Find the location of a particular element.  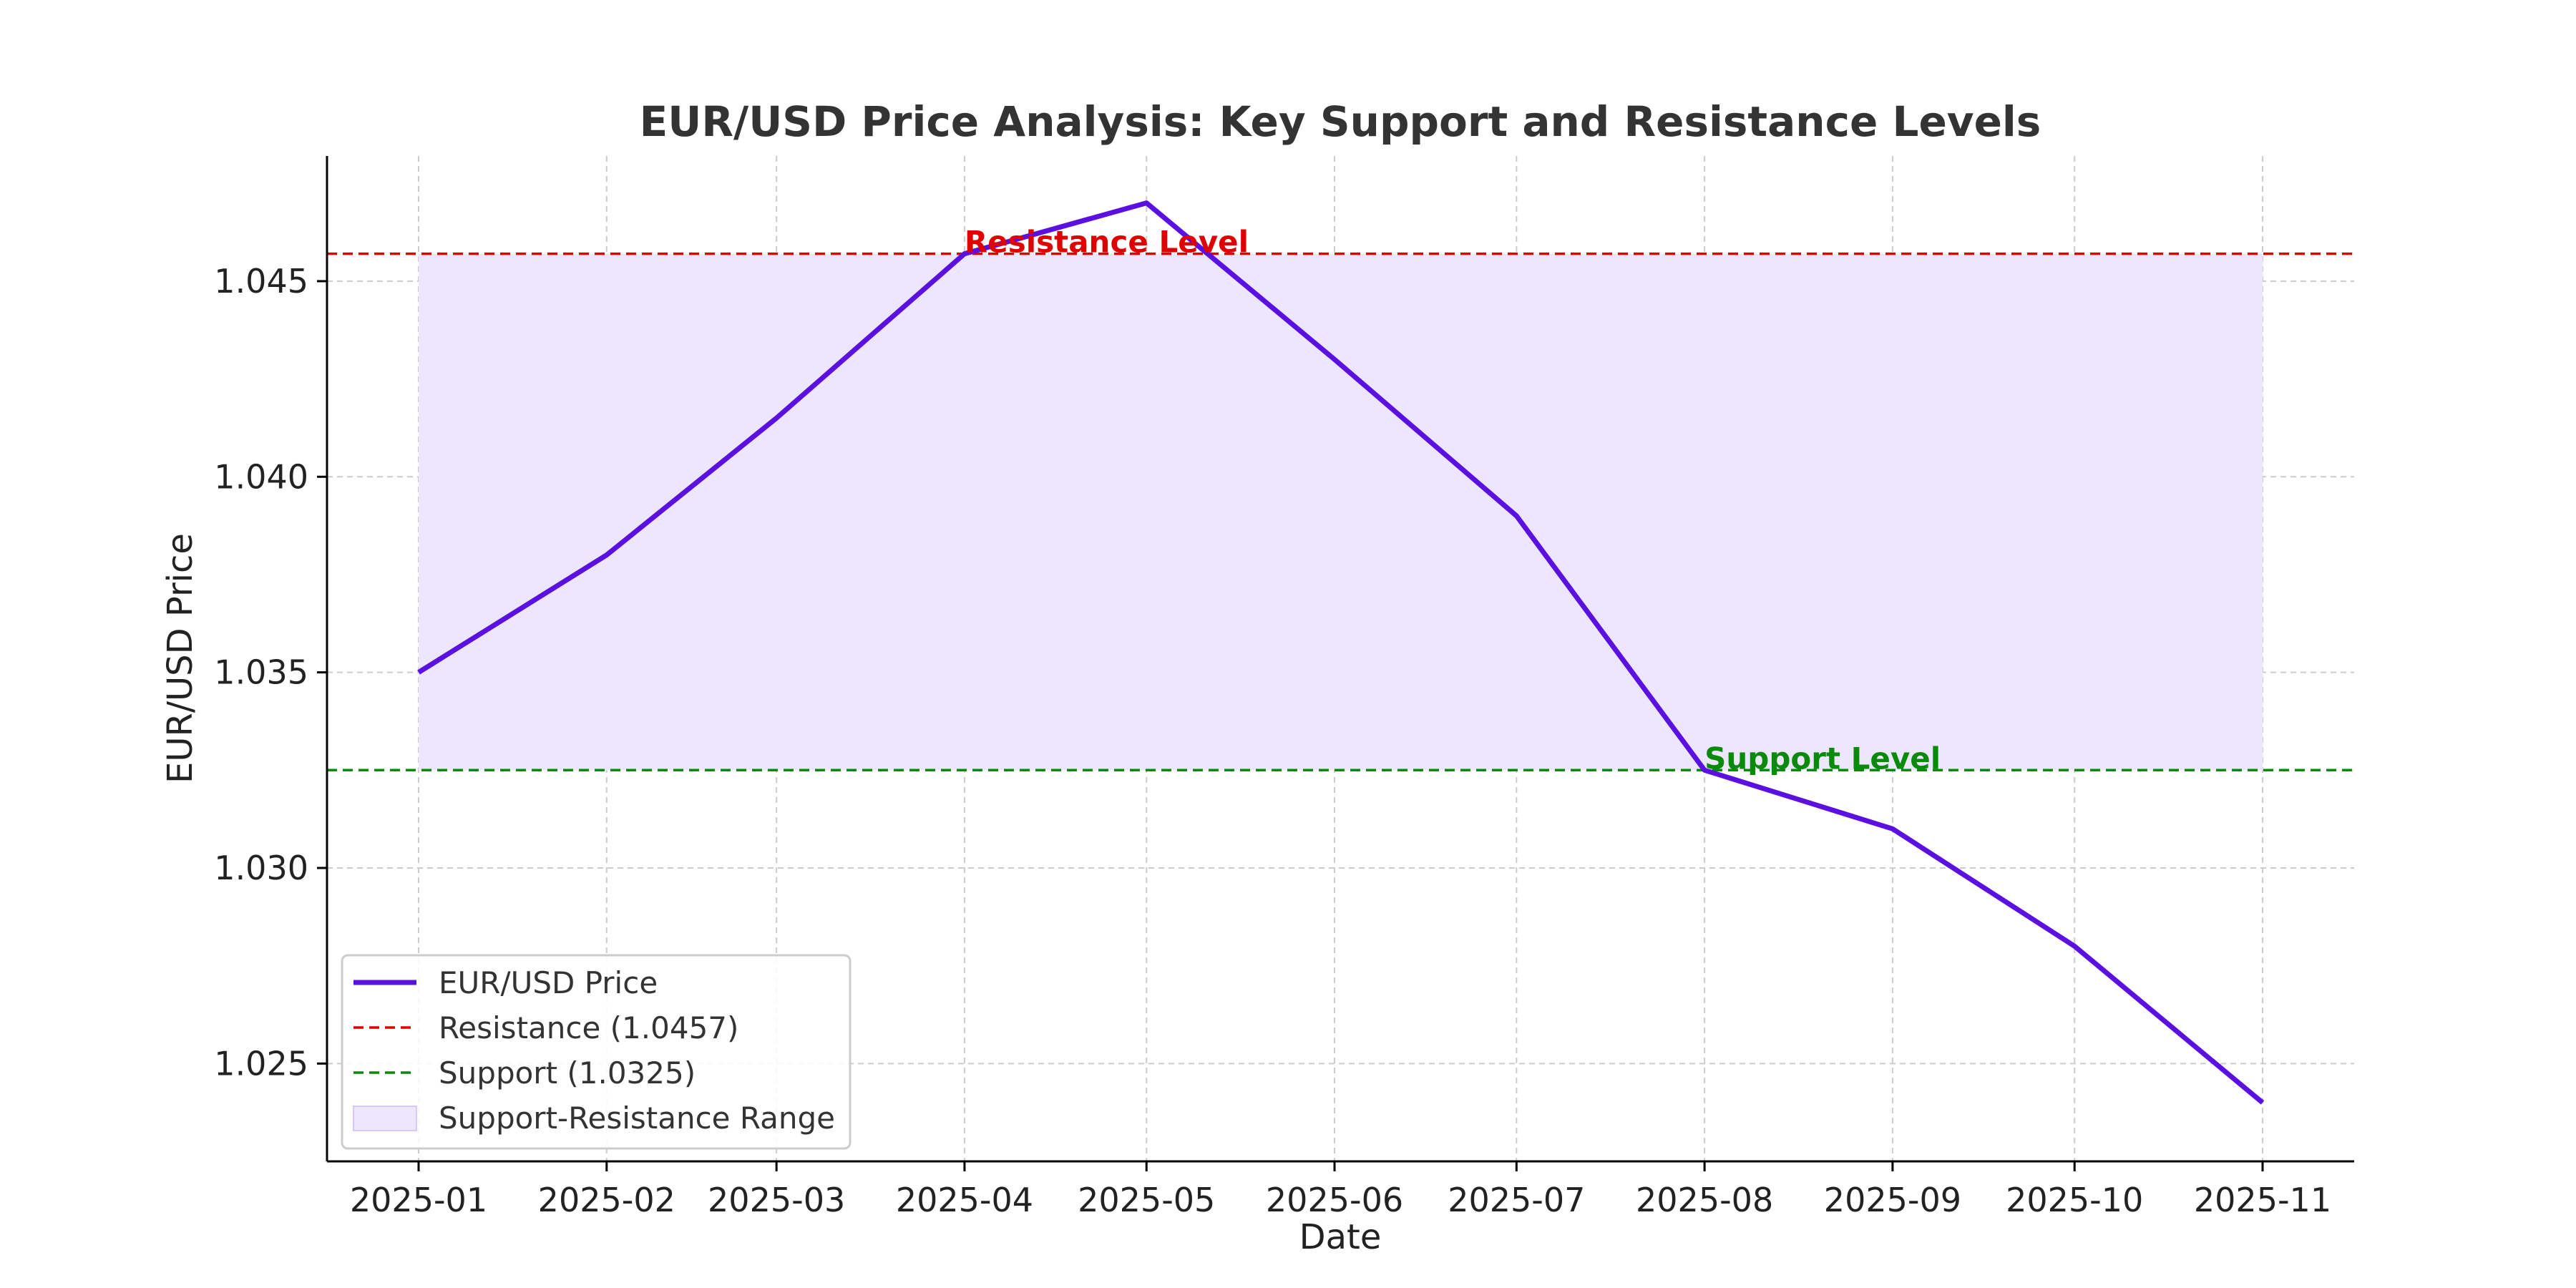

y-tick-label: 1.025 is located at coordinates (261, 1063).